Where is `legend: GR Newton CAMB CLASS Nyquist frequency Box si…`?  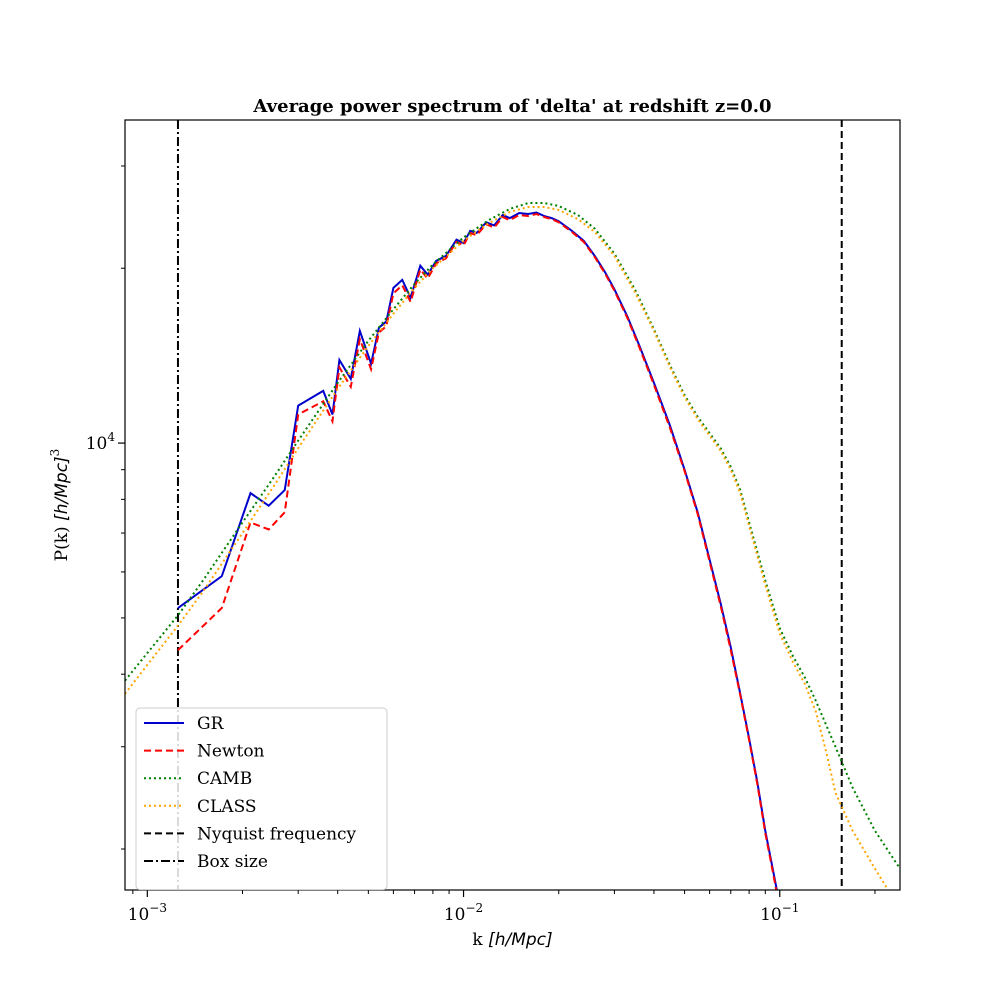
legend: GR Newton CAMB CLASS Nyquist frequency Box si… is located at coordinates (261, 799).